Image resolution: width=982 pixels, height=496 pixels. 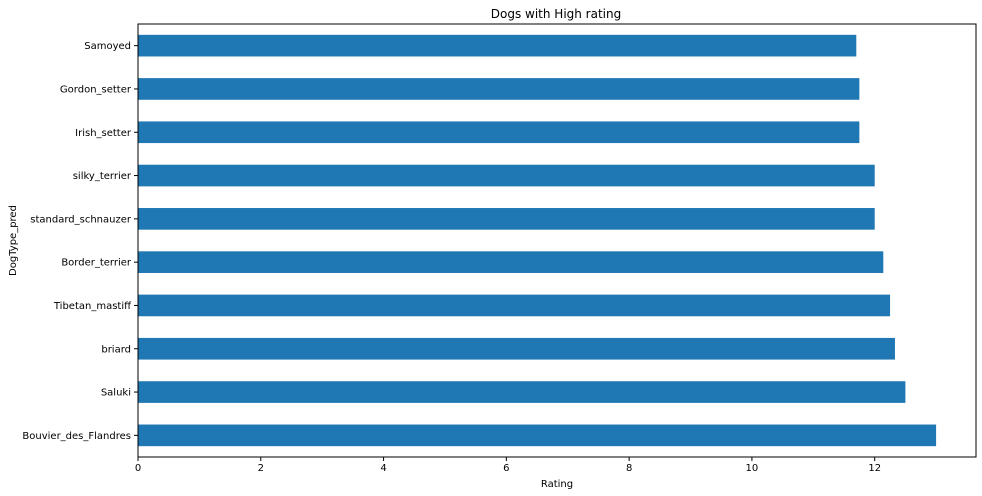 What do you see at coordinates (81, 219) in the screenshot?
I see `y-tick-label: standard_schnauzer` at bounding box center [81, 219].